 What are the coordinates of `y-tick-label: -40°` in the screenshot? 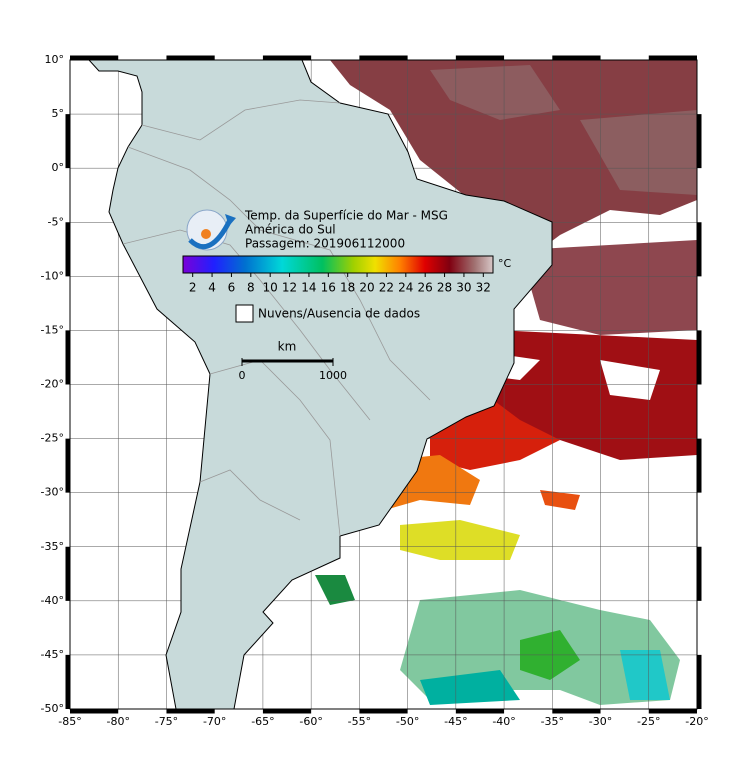 It's located at (52, 600).